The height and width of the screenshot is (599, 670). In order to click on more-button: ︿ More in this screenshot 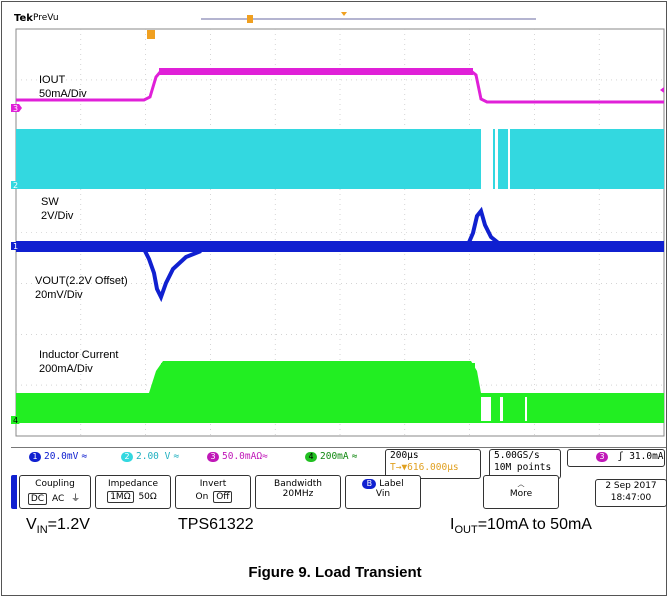, I will do `click(521, 492)`.